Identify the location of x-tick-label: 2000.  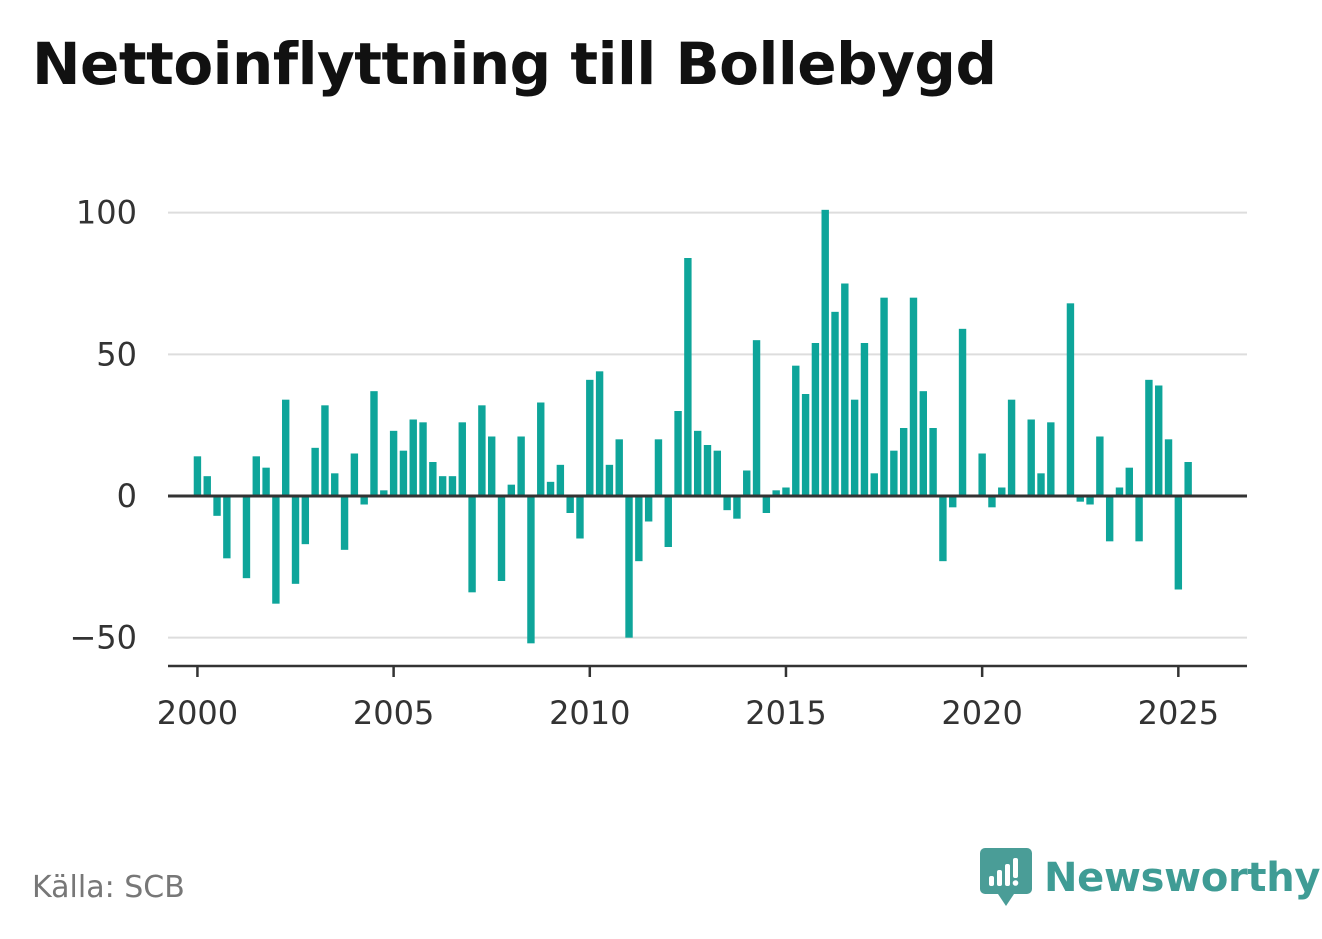
(197, 713).